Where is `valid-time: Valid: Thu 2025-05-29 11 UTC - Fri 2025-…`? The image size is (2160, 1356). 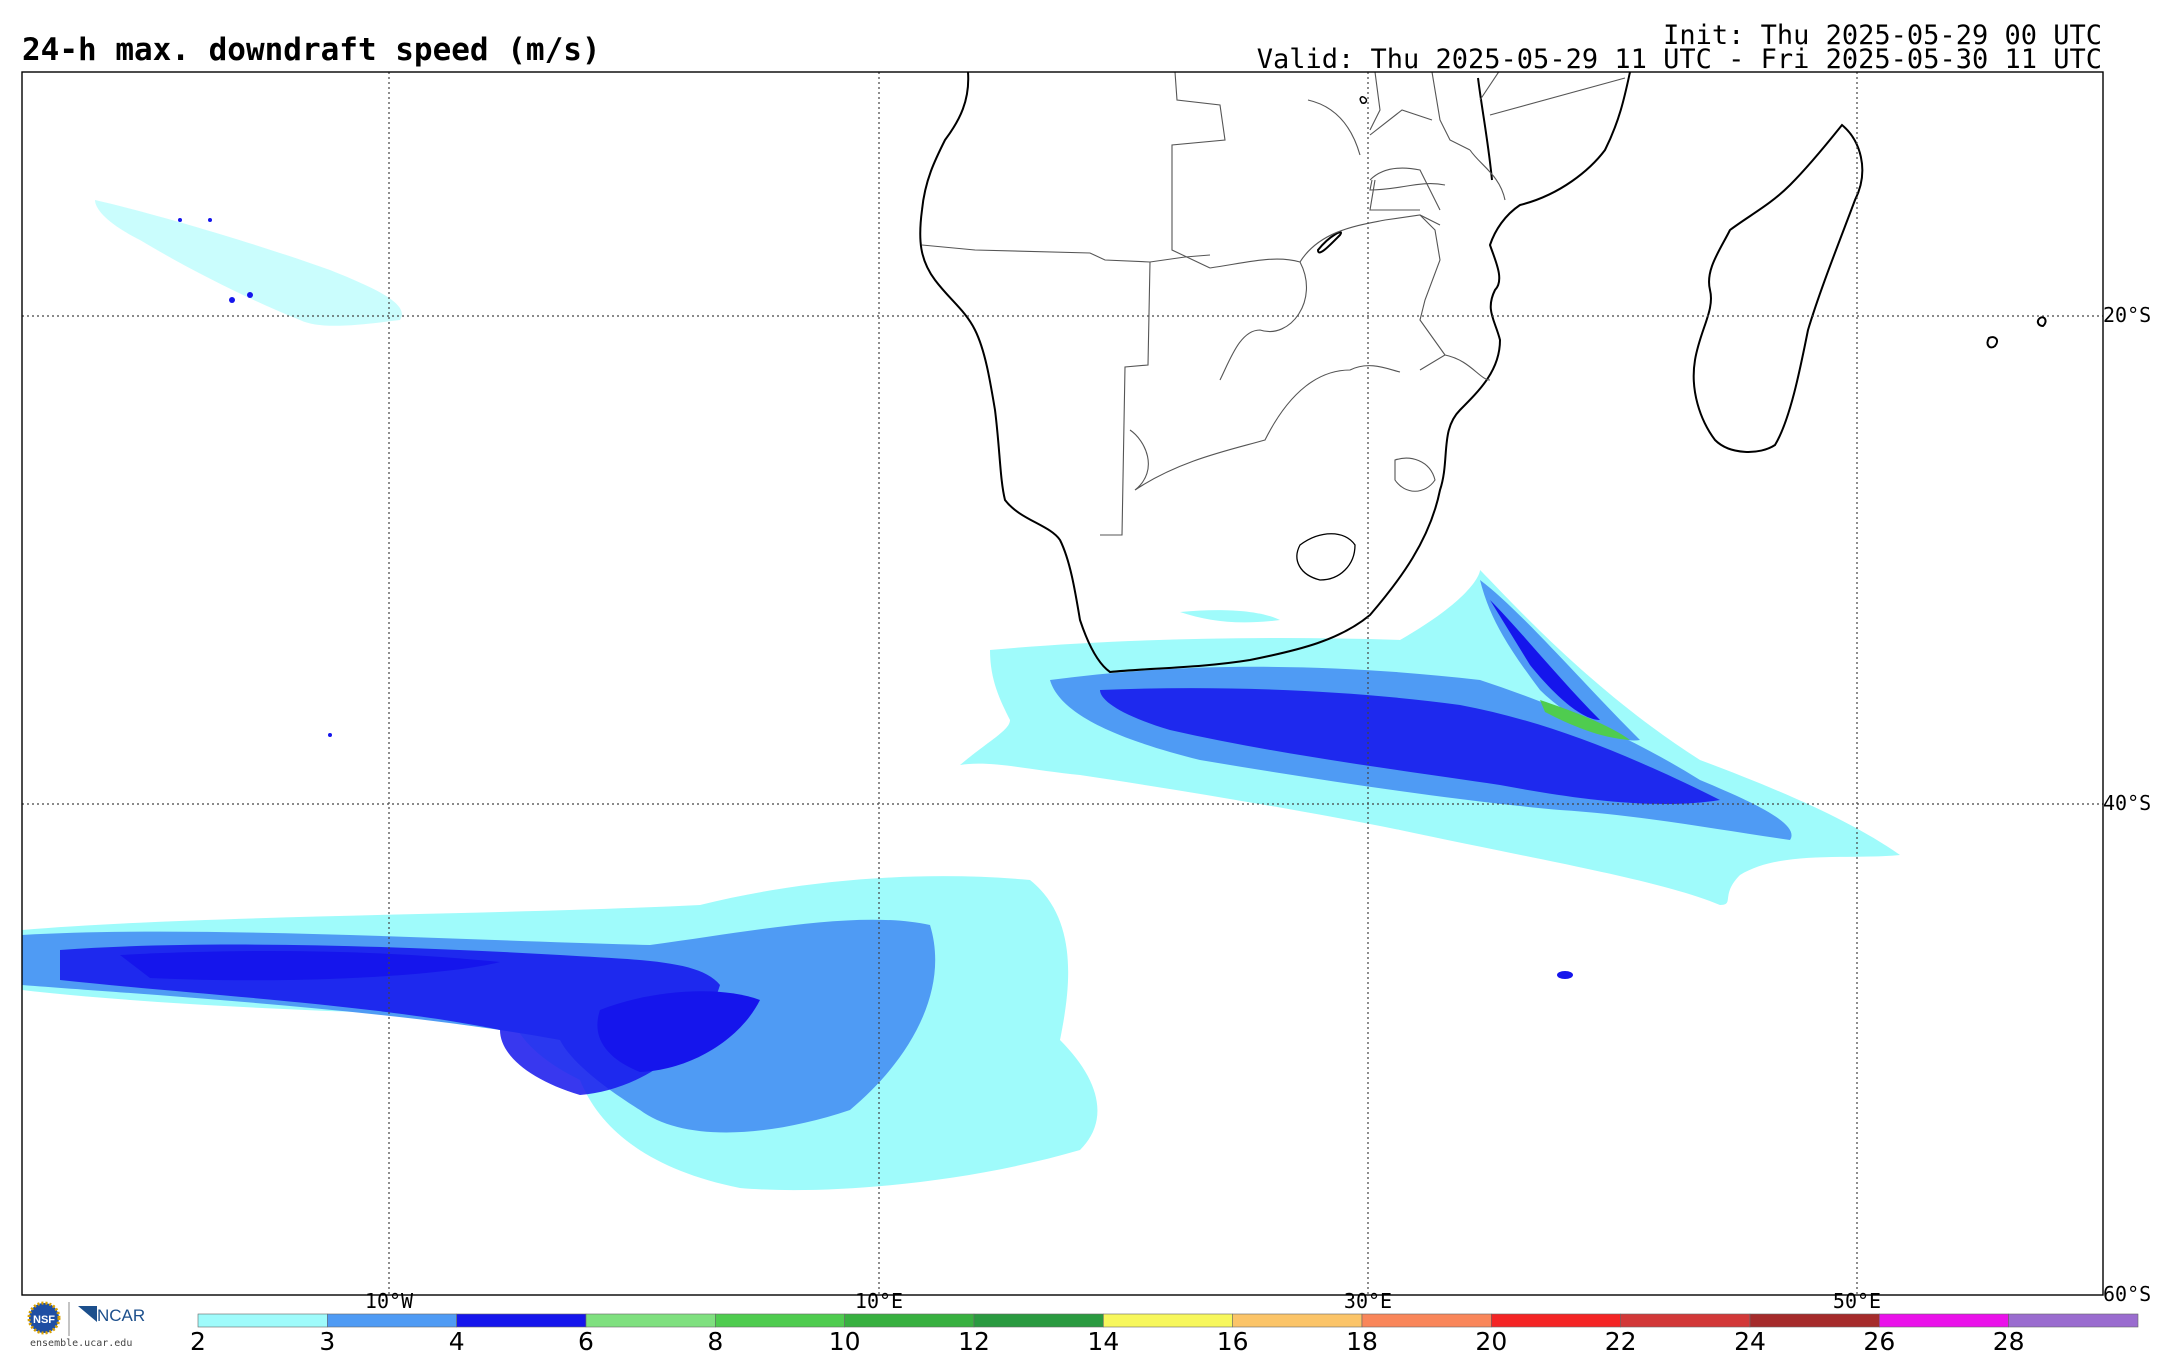 valid-time: Valid: Thu 2025-05-29 11 UTC - Fri 2025-… is located at coordinates (1679, 59).